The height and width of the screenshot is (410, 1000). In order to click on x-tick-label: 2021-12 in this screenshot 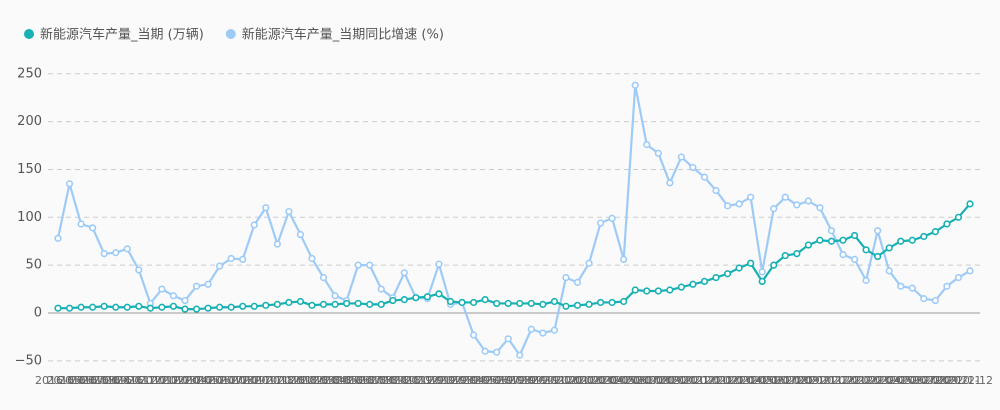, I will do `click(831, 380)`.